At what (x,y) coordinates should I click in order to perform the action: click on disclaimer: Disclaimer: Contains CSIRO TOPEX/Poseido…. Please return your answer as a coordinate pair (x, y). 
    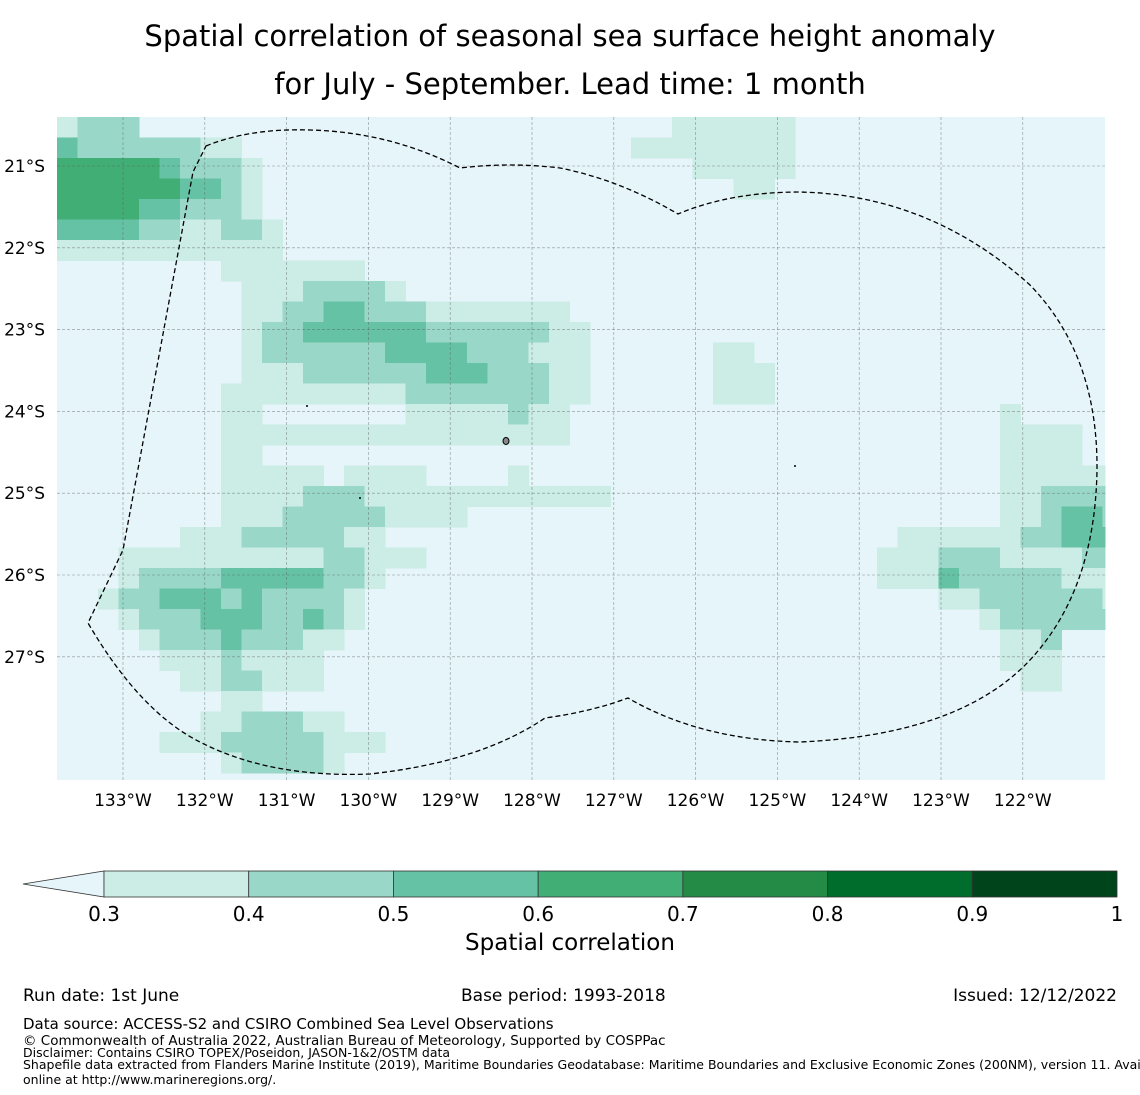
    Looking at the image, I should click on (237, 1052).